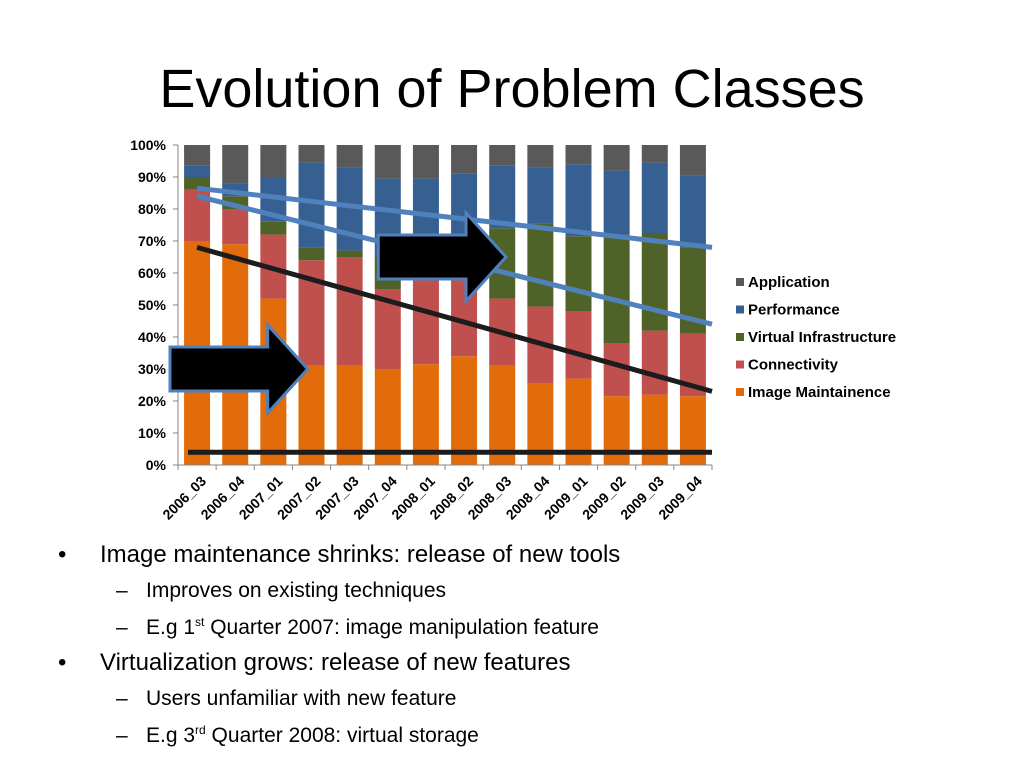 Image resolution: width=1024 pixels, height=768 pixels. I want to click on arrow-virtualization, so click(442, 257).